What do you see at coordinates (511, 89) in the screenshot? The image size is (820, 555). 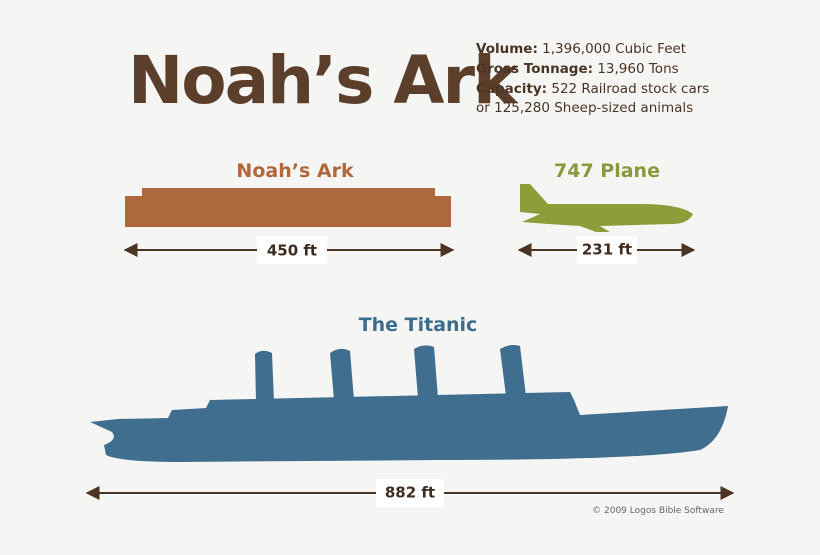 I see `spec-label: Capacity:` at bounding box center [511, 89].